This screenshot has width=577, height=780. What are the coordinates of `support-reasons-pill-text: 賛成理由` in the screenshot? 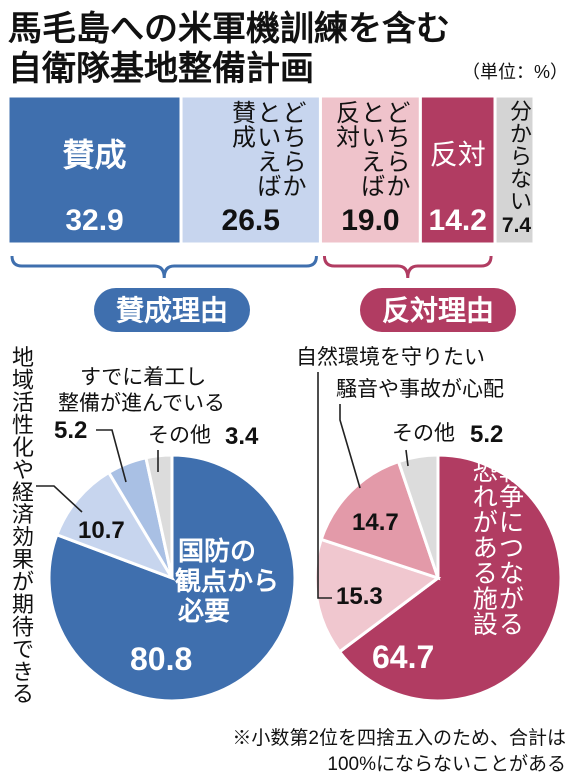 It's located at (172, 310).